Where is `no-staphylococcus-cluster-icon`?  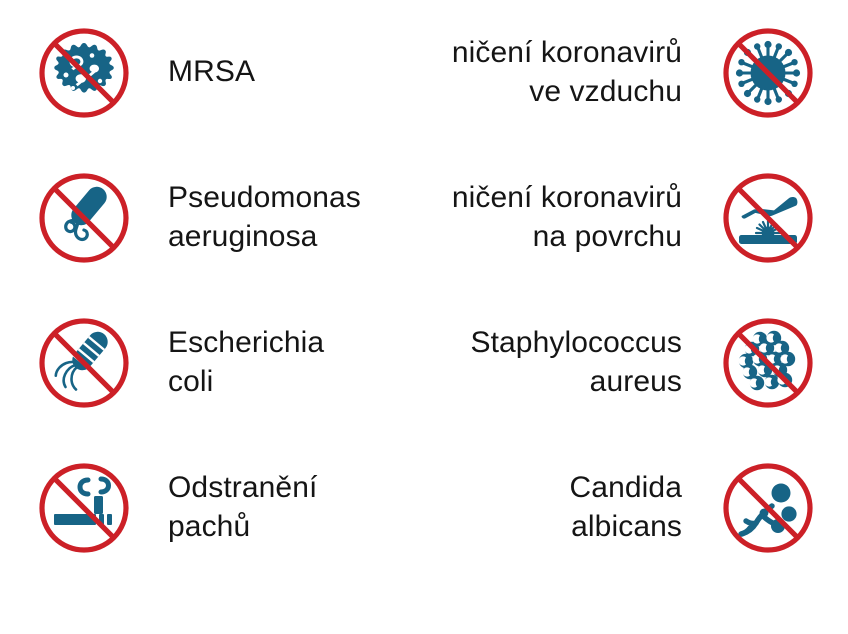 no-staphylococcus-cluster-icon is located at coordinates (768, 363).